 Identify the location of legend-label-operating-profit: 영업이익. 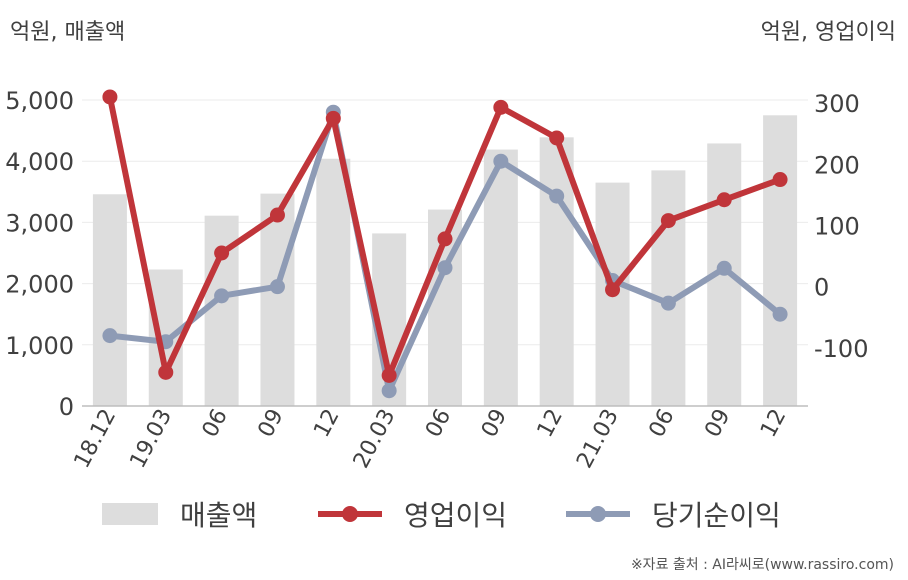
(456, 515).